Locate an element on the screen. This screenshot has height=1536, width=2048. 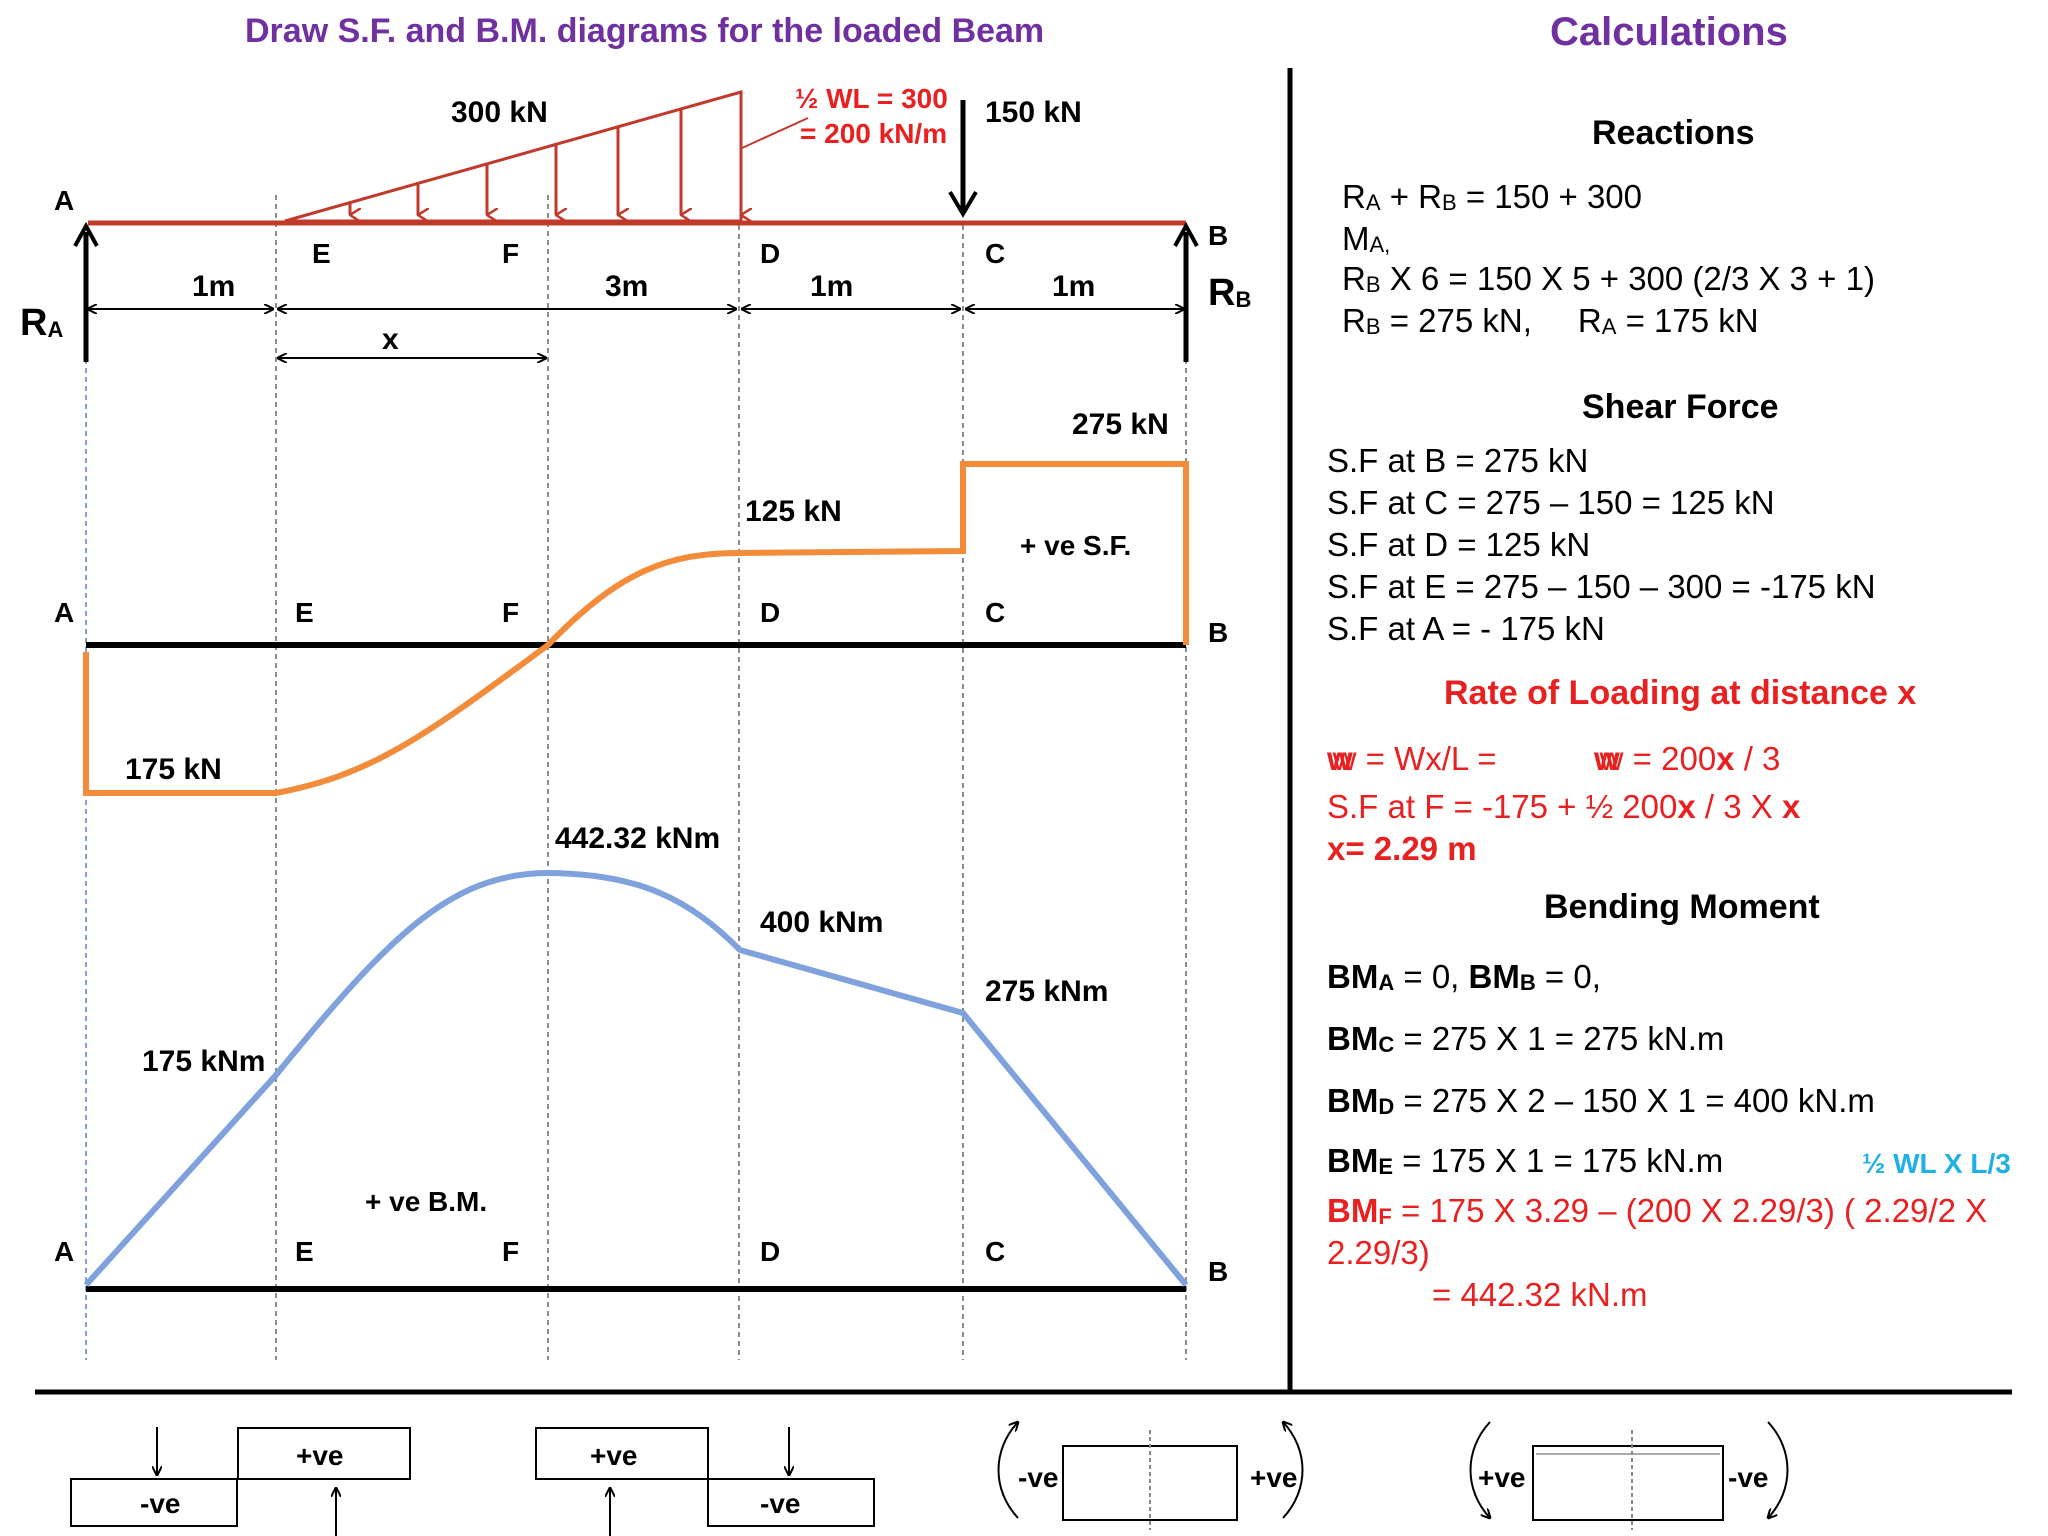
sf-label-b: B is located at coordinates (1218, 632).